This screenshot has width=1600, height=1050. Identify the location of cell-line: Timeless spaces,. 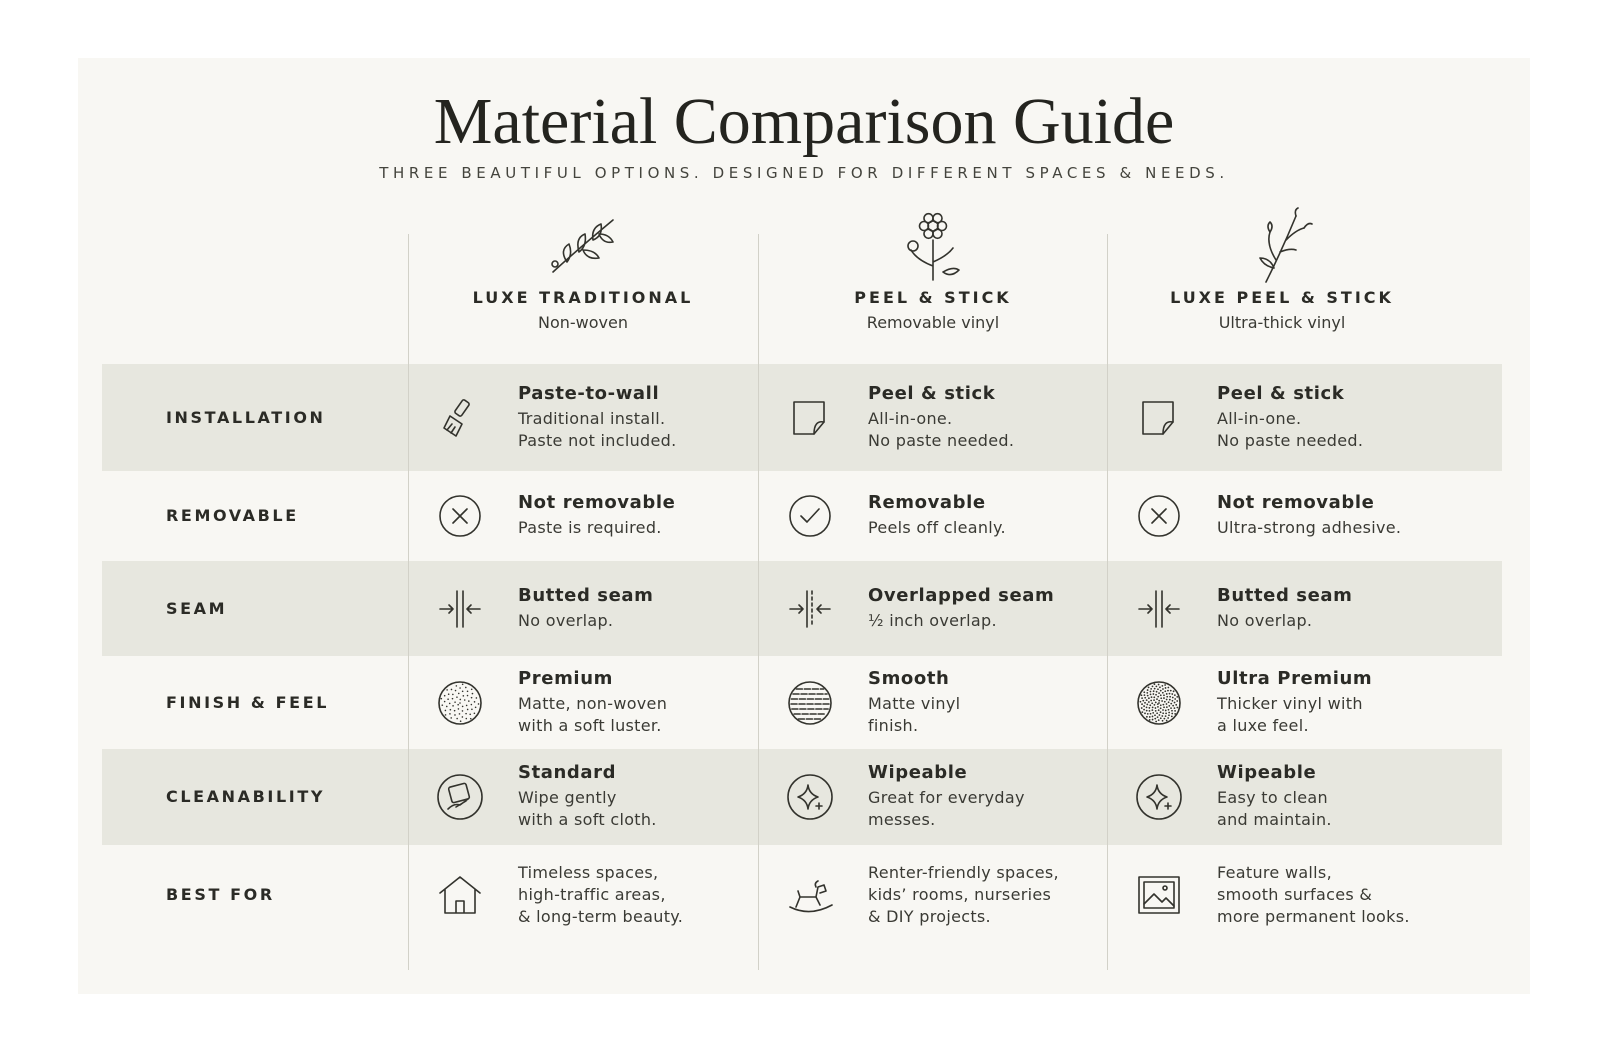
(588, 872).